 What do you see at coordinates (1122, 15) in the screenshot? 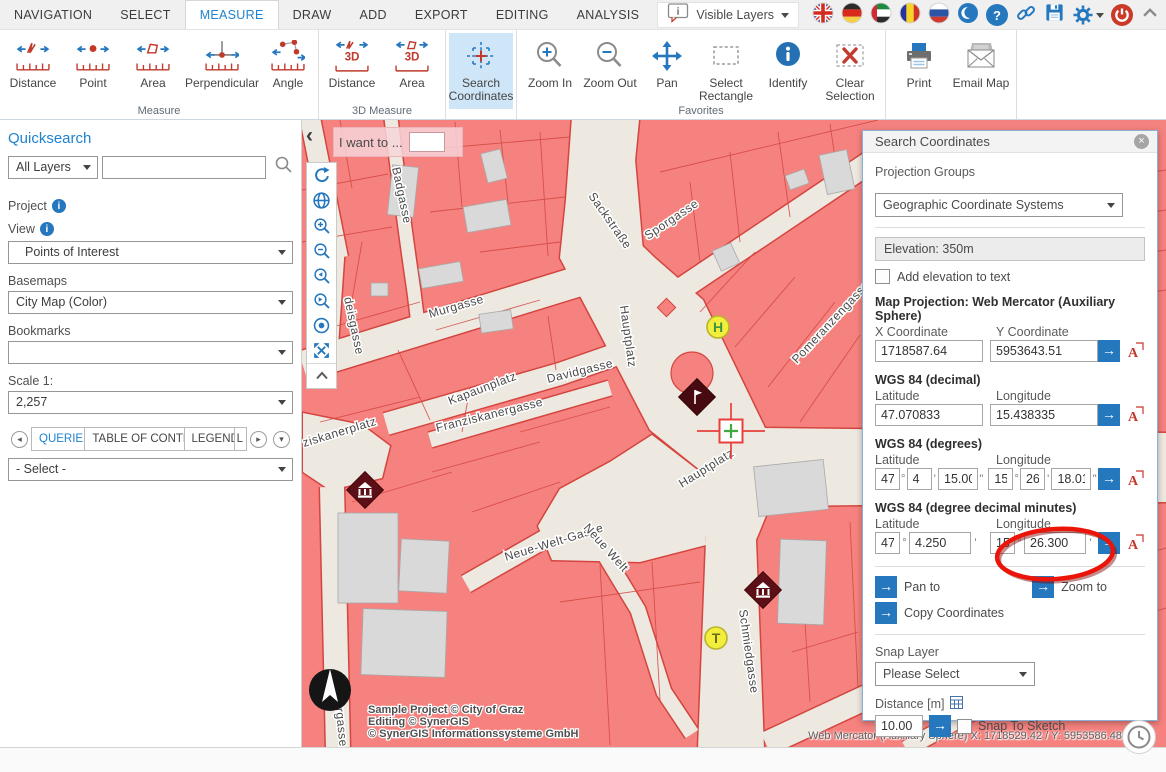
I see `power-icon` at bounding box center [1122, 15].